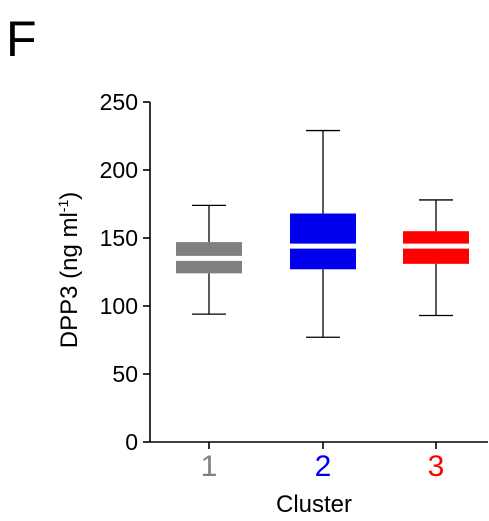 The height and width of the screenshot is (521, 489). Describe the element at coordinates (125, 272) in the screenshot. I see `y-axis: 0 50 100 150 200 250` at that location.